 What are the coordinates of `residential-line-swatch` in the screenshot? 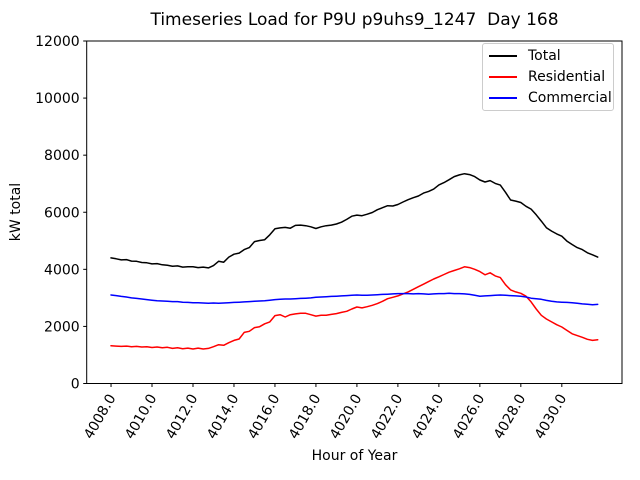 It's located at (503, 77).